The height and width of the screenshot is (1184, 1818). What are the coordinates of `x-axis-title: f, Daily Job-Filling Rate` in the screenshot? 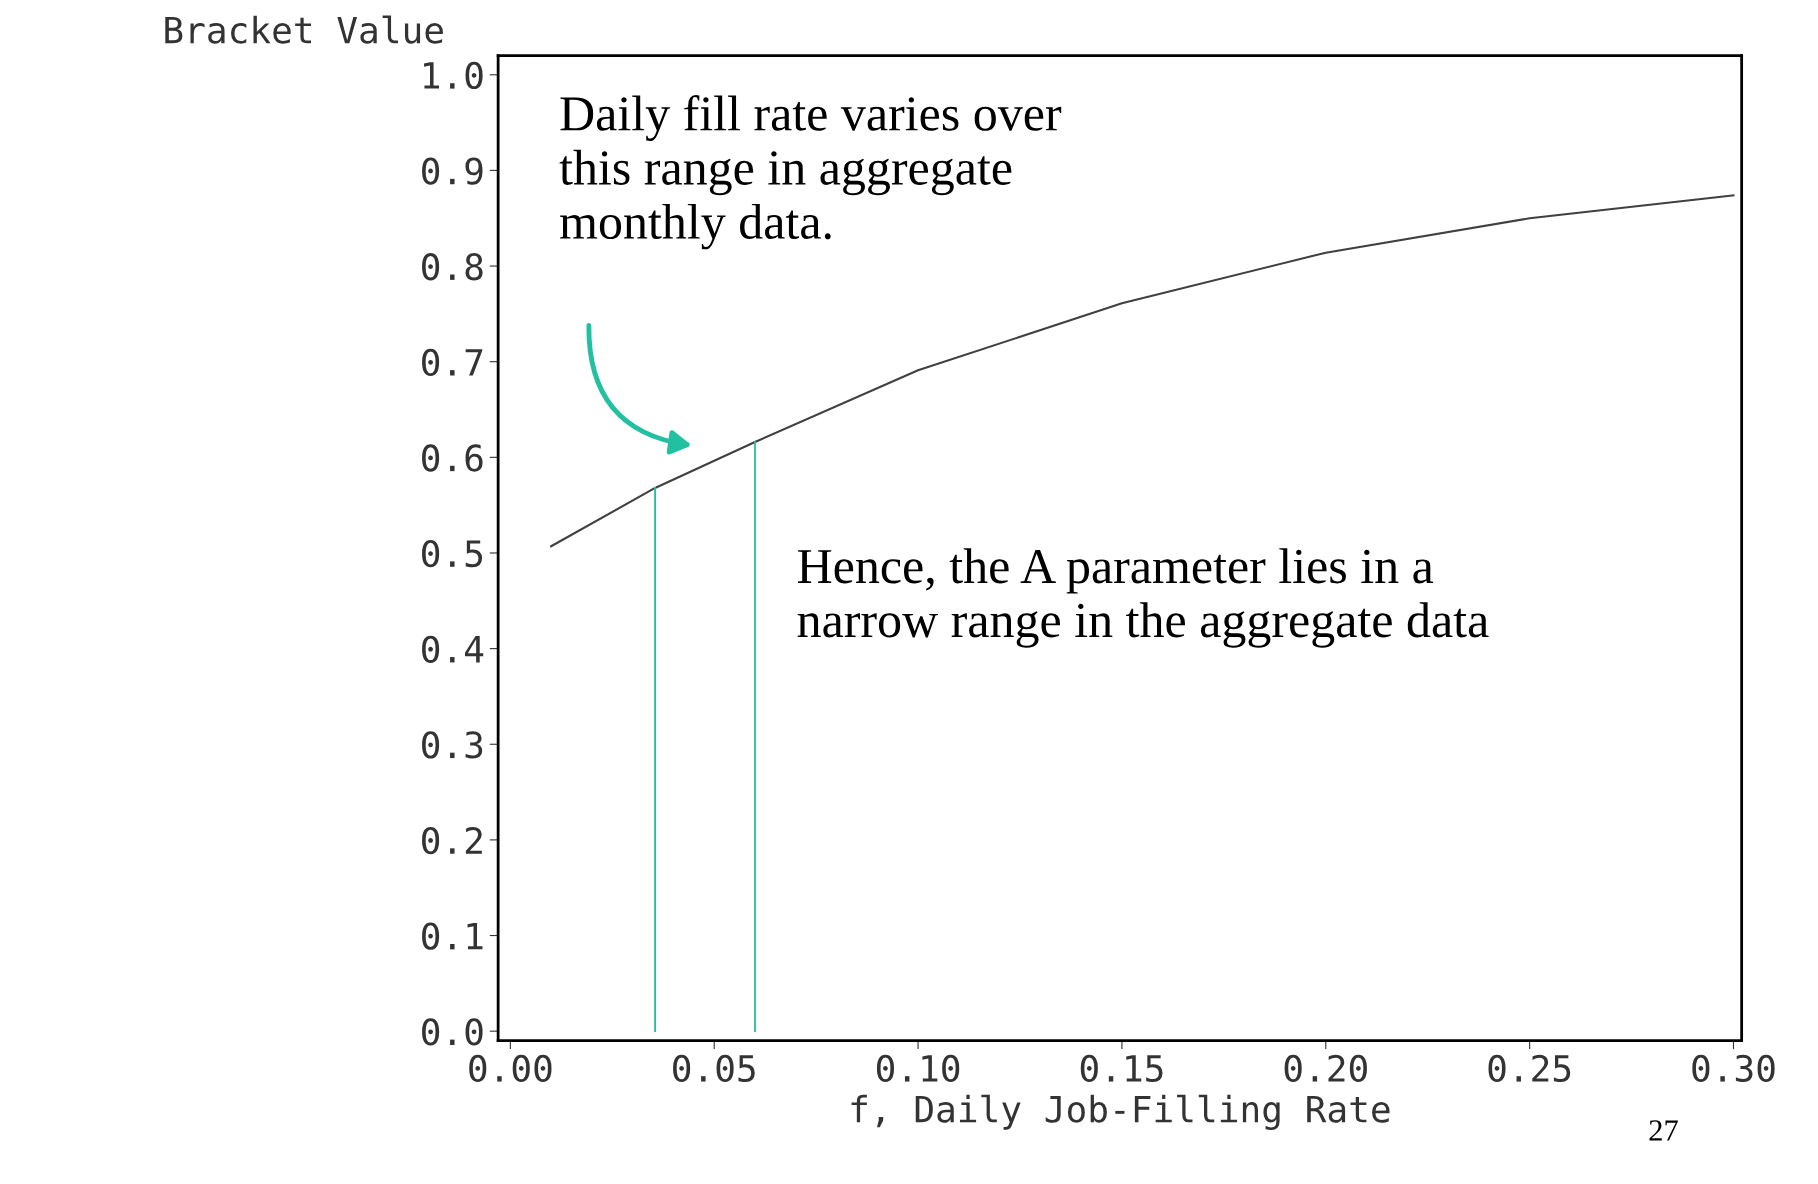 It's located at (1120, 1112).